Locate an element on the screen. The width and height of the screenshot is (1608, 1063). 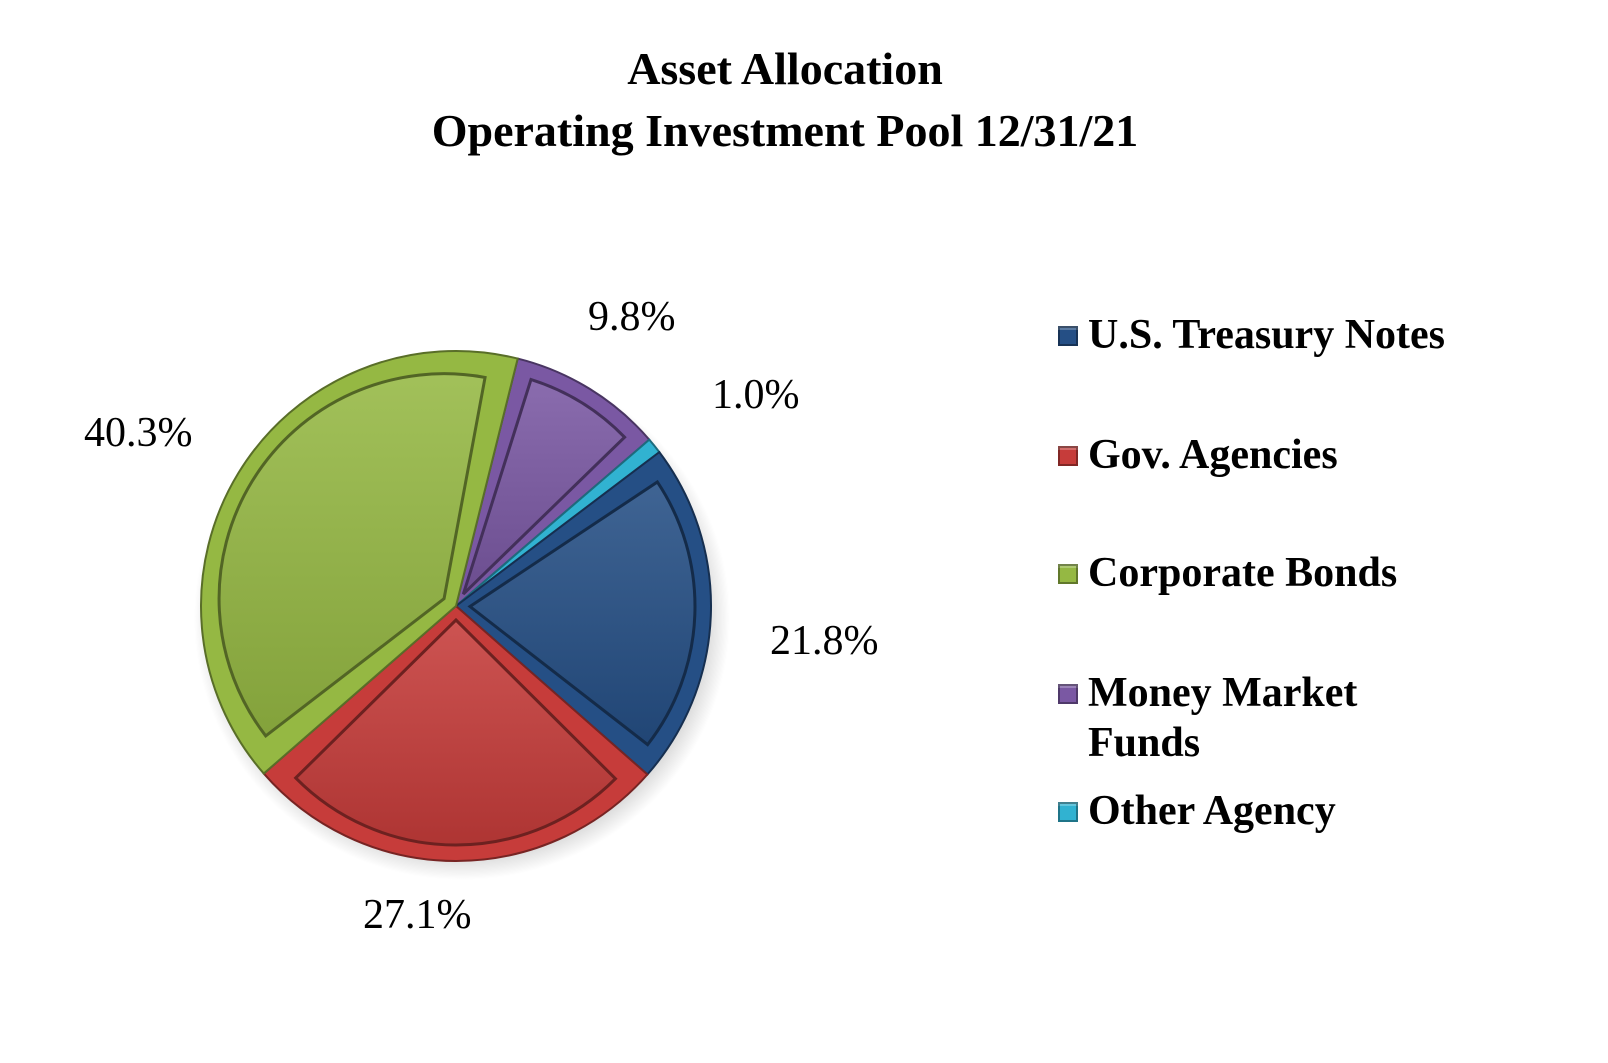
legend-label-line2: Funds is located at coordinates (1144, 743).